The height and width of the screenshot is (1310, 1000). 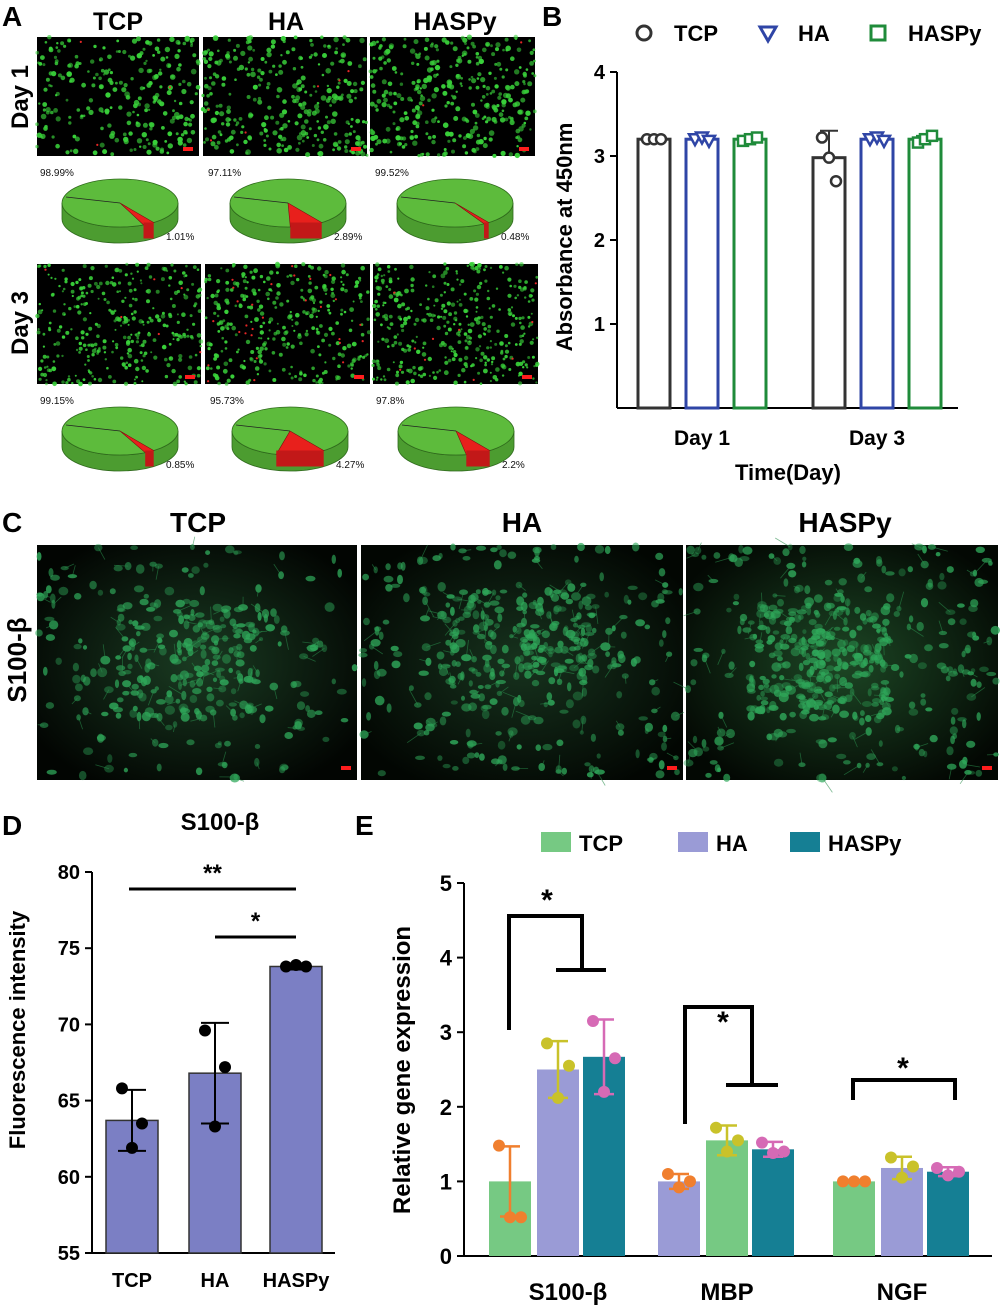 I want to click on panel-d-point, so click(x=306, y=966).